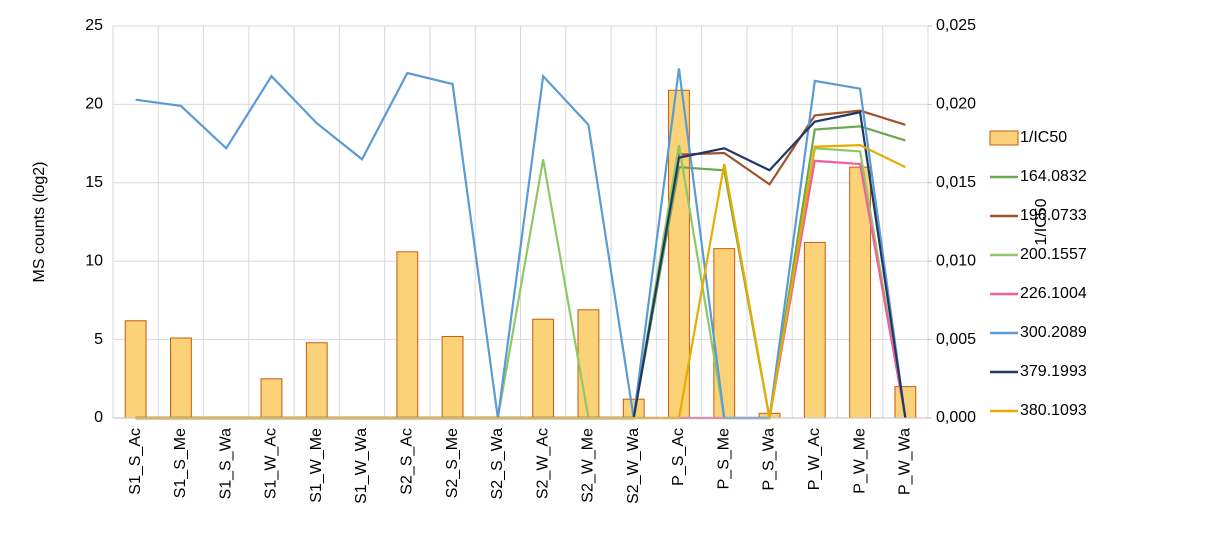 Image resolution: width=1218 pixels, height=548 pixels. I want to click on x-tick-label: S1_W_Me, so click(316, 465).